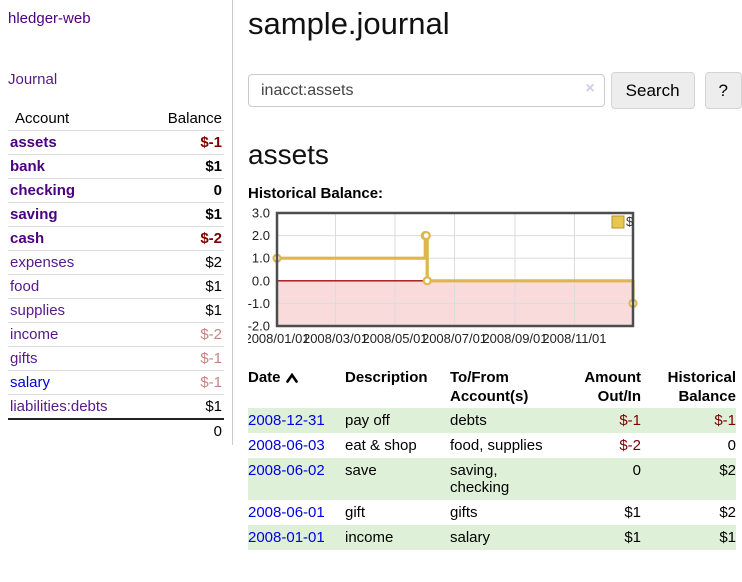 The width and height of the screenshot is (742, 582). Describe the element at coordinates (590, 88) in the screenshot. I see `clear-search-icon: ×` at that location.